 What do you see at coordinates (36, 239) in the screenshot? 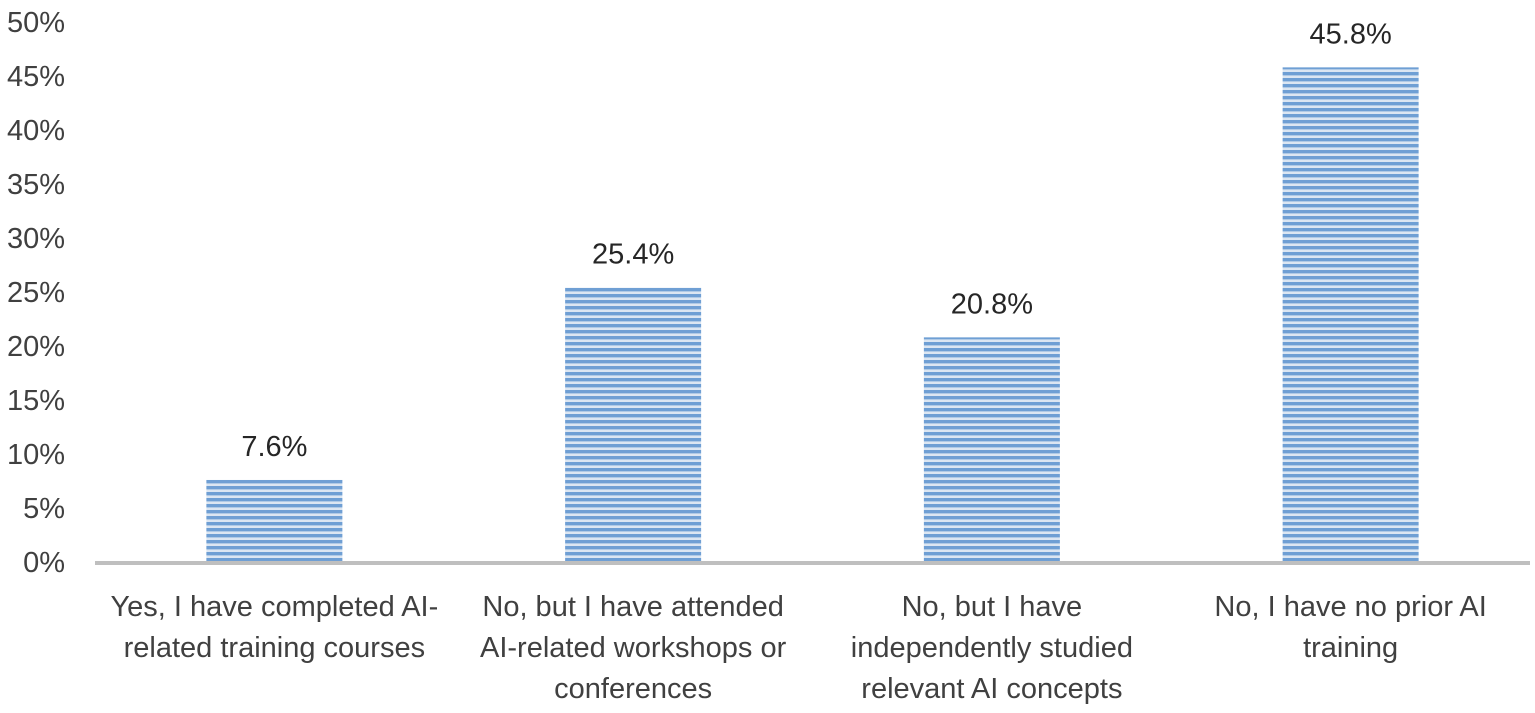
I see `y-tick-label: 30%` at bounding box center [36, 239].